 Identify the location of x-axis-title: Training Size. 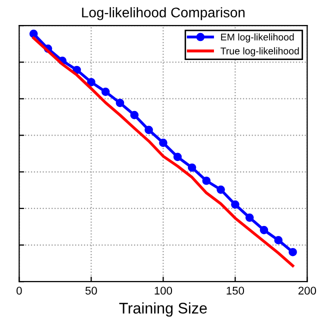
(163, 309).